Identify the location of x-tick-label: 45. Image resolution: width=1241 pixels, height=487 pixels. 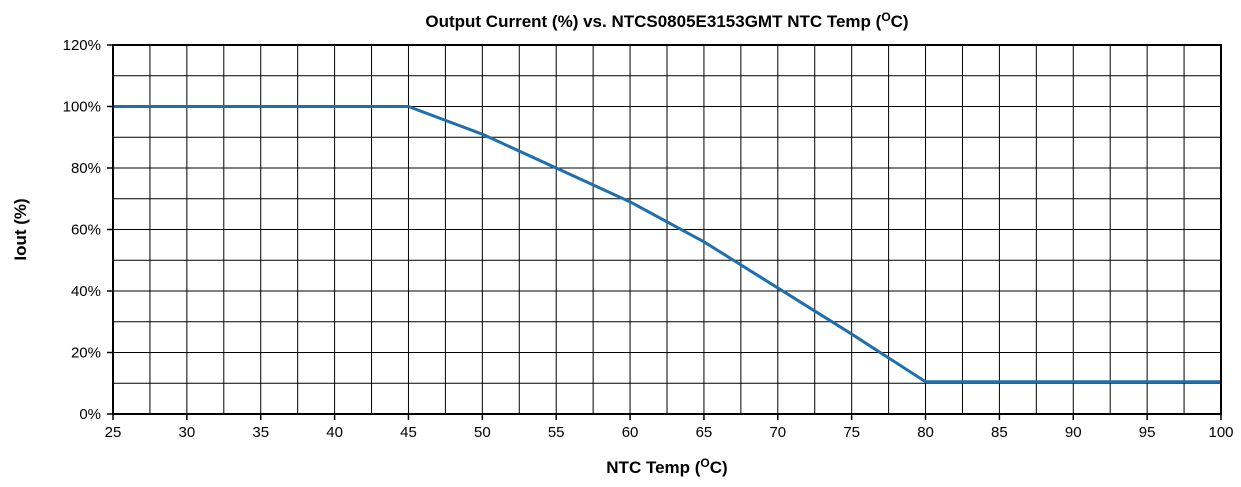
(408, 432).